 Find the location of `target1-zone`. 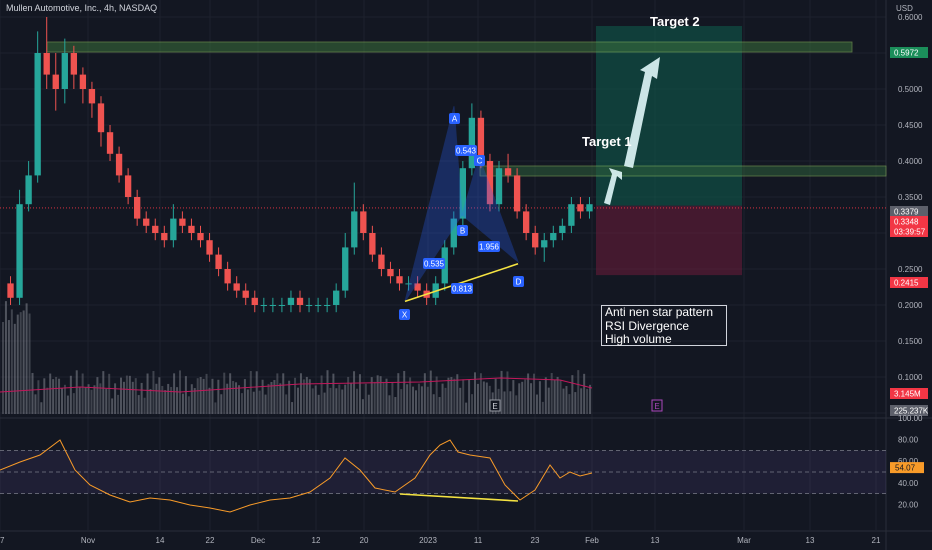

target1-zone is located at coordinates (683, 171).